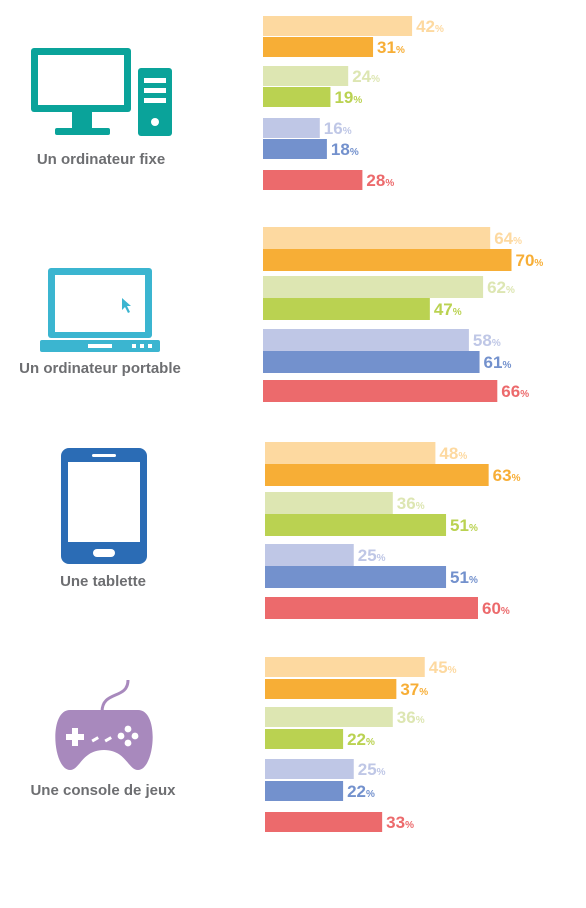 Image resolution: width=586 pixels, height=908 pixels. What do you see at coordinates (380, 180) in the screenshot?
I see `bar-value-label: 28%` at bounding box center [380, 180].